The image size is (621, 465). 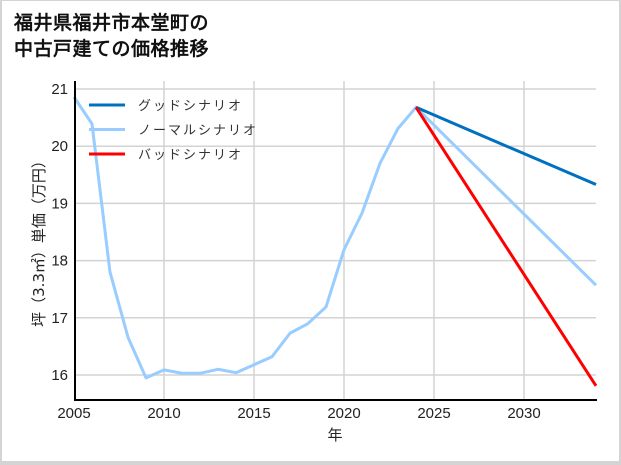 I want to click on y-tick-label: 17, so click(x=59, y=318).